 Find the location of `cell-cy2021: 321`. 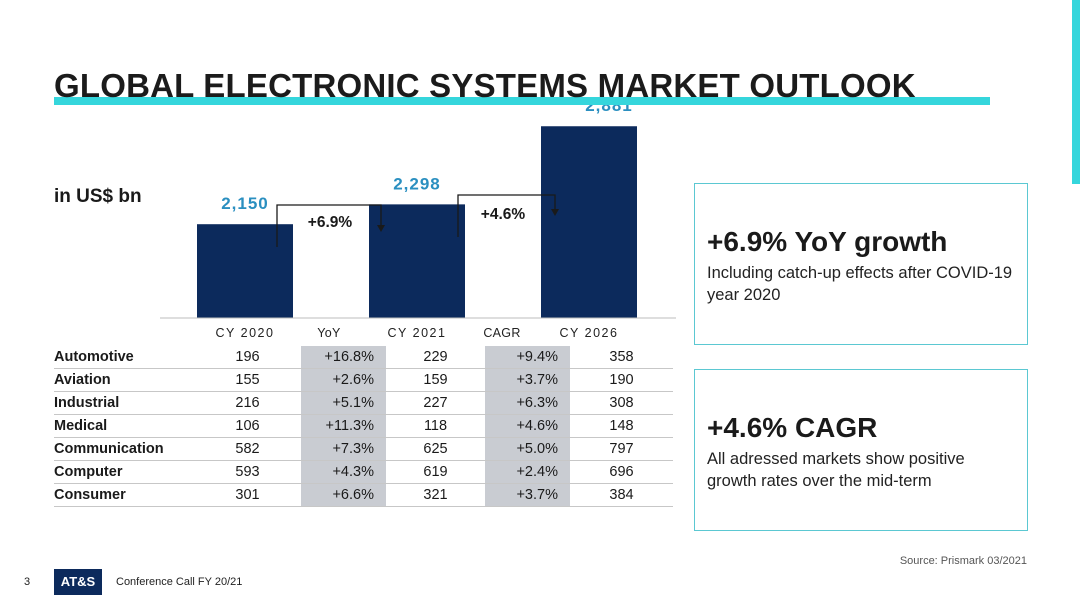

cell-cy2021: 321 is located at coordinates (435, 495).